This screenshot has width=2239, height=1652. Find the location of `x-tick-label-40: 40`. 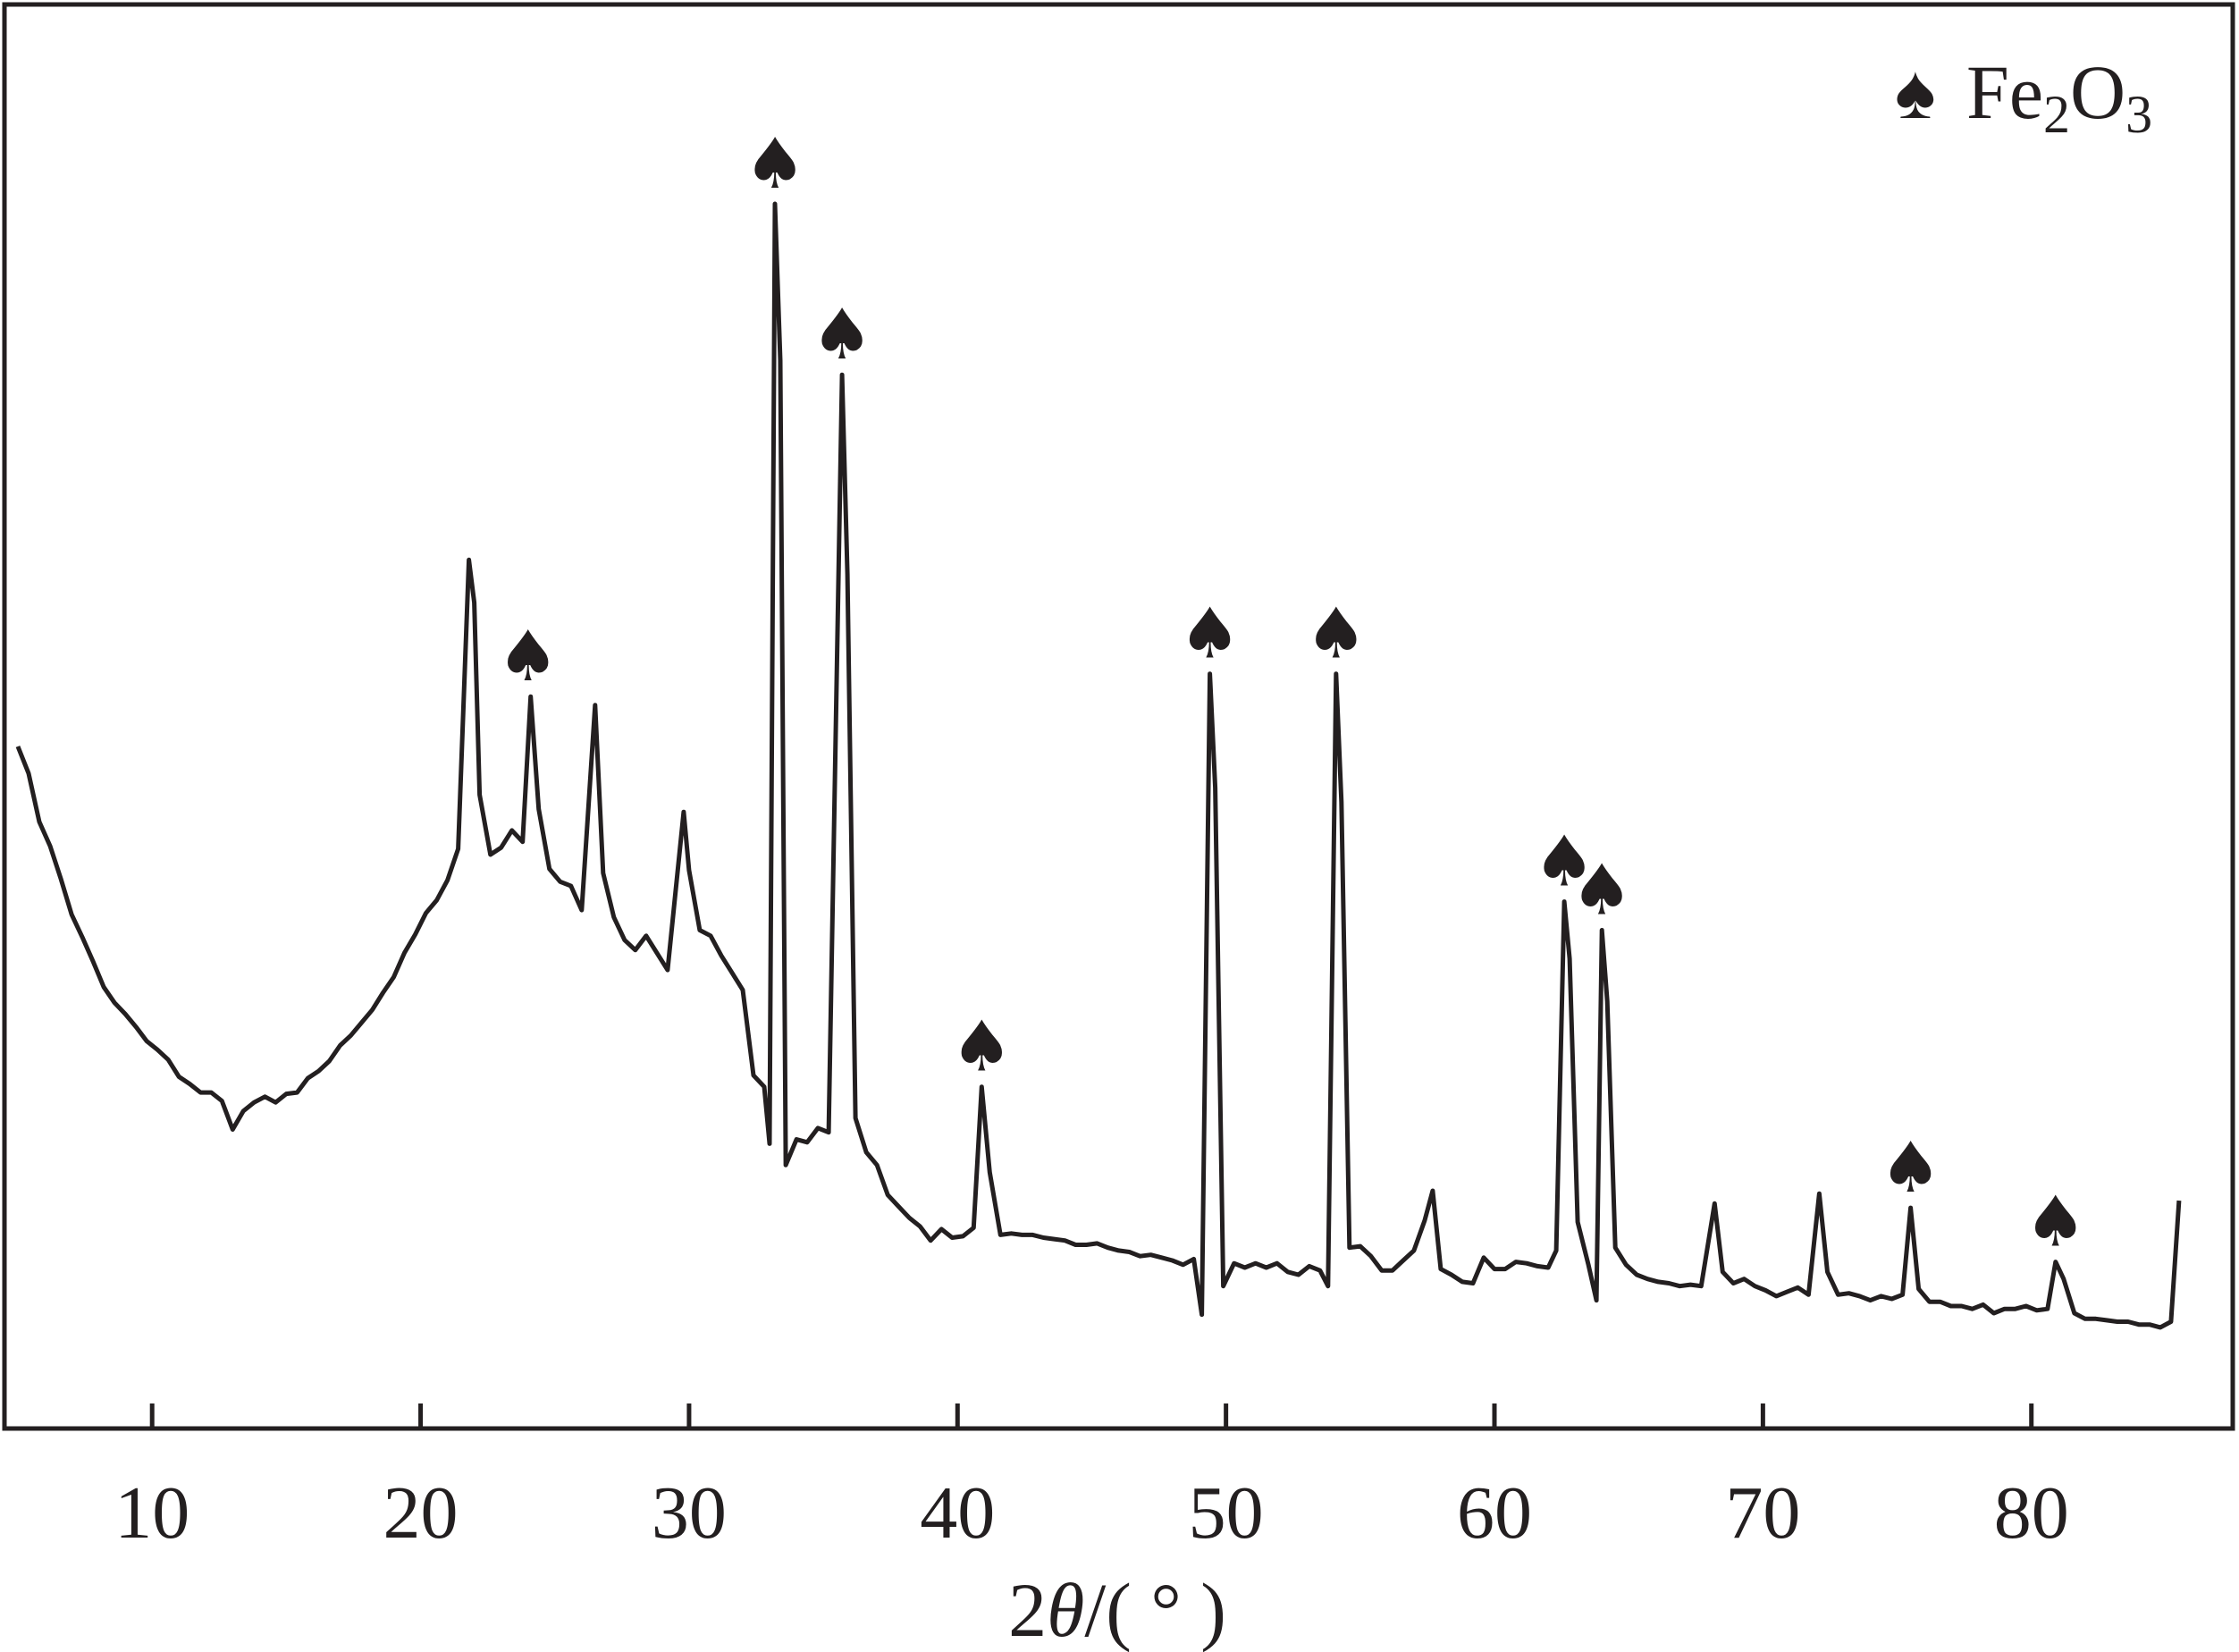

x-tick-label-40: 40 is located at coordinates (957, 1513).